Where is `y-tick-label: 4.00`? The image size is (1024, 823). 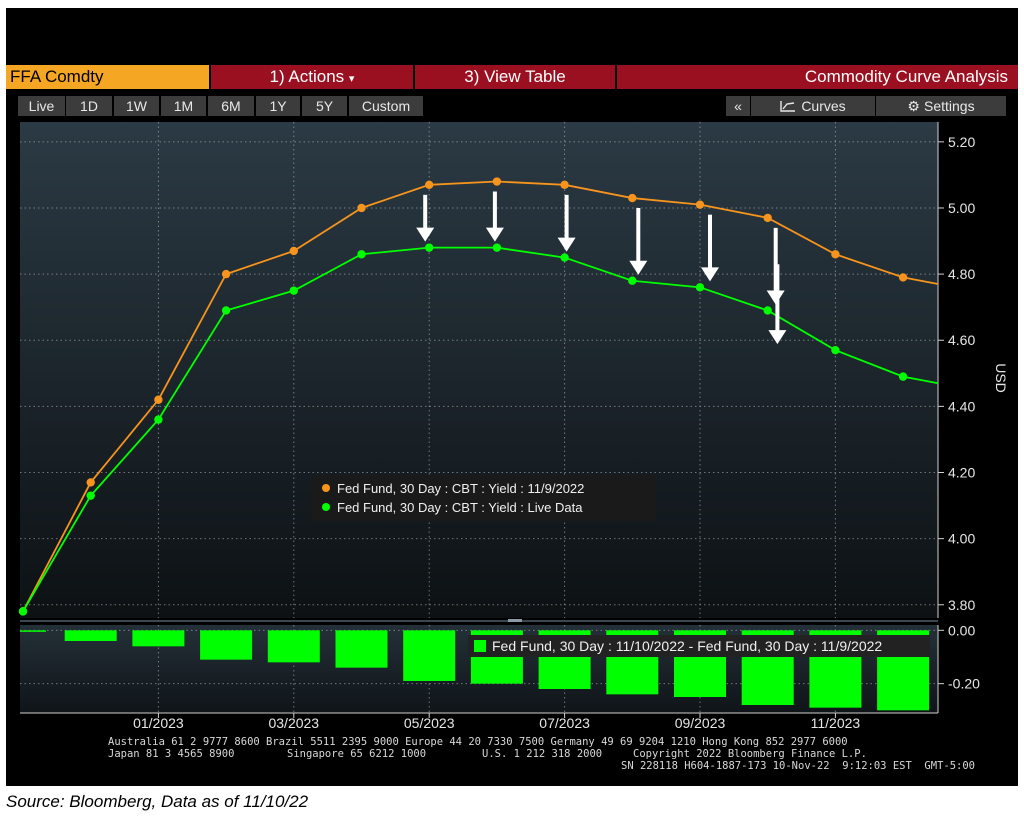 y-tick-label: 4.00 is located at coordinates (961, 539).